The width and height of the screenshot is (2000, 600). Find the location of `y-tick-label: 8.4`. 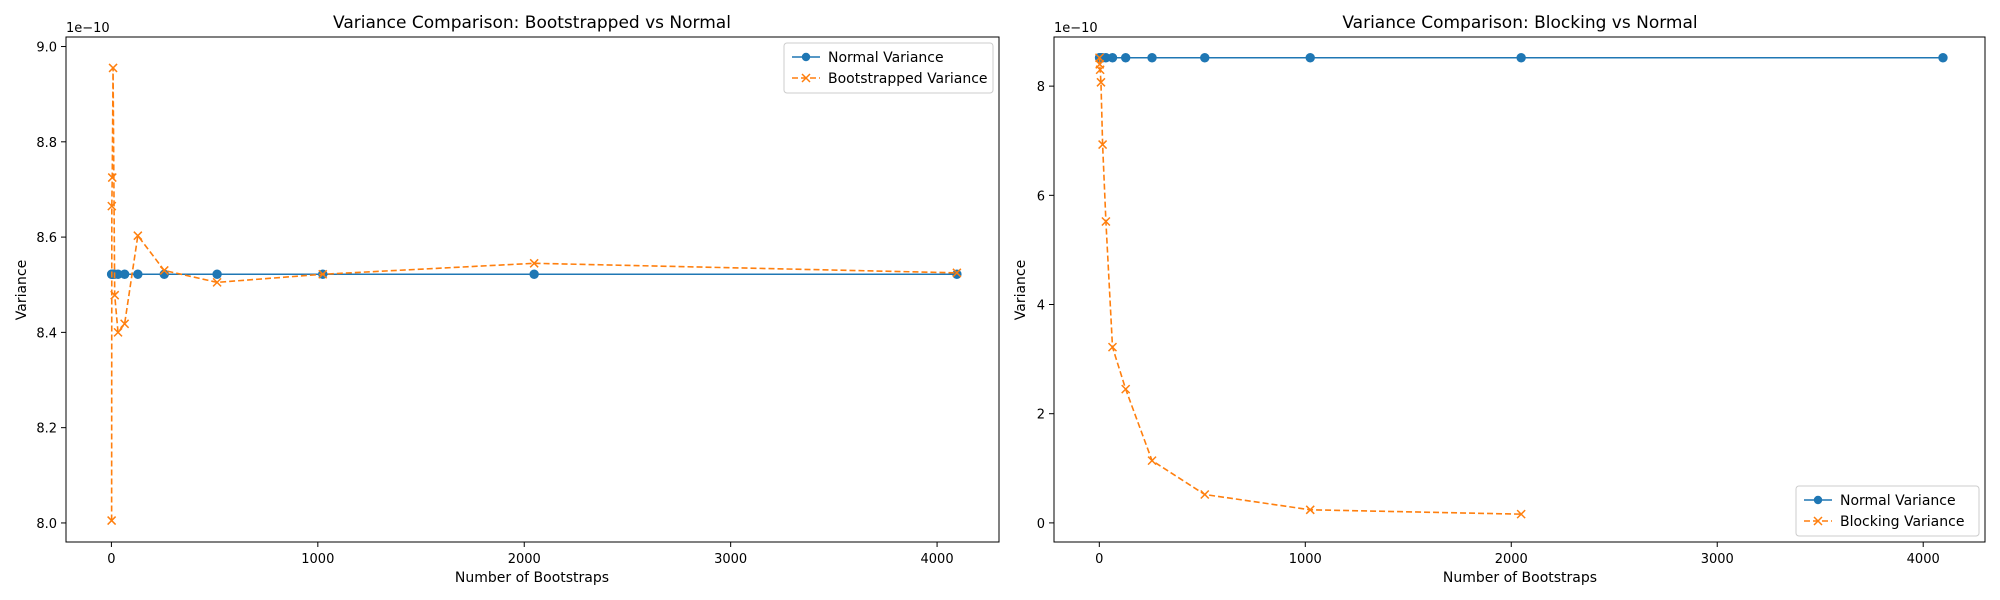

y-tick-label: 8.4 is located at coordinates (46, 333).